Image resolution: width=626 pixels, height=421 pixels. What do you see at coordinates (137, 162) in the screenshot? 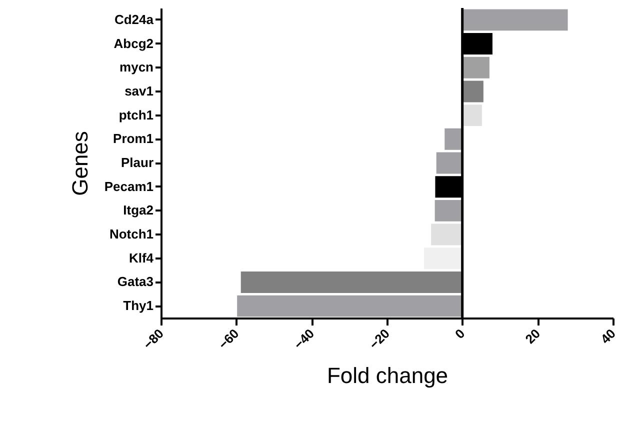
I see `y-tick-label: Plaur` at bounding box center [137, 162].